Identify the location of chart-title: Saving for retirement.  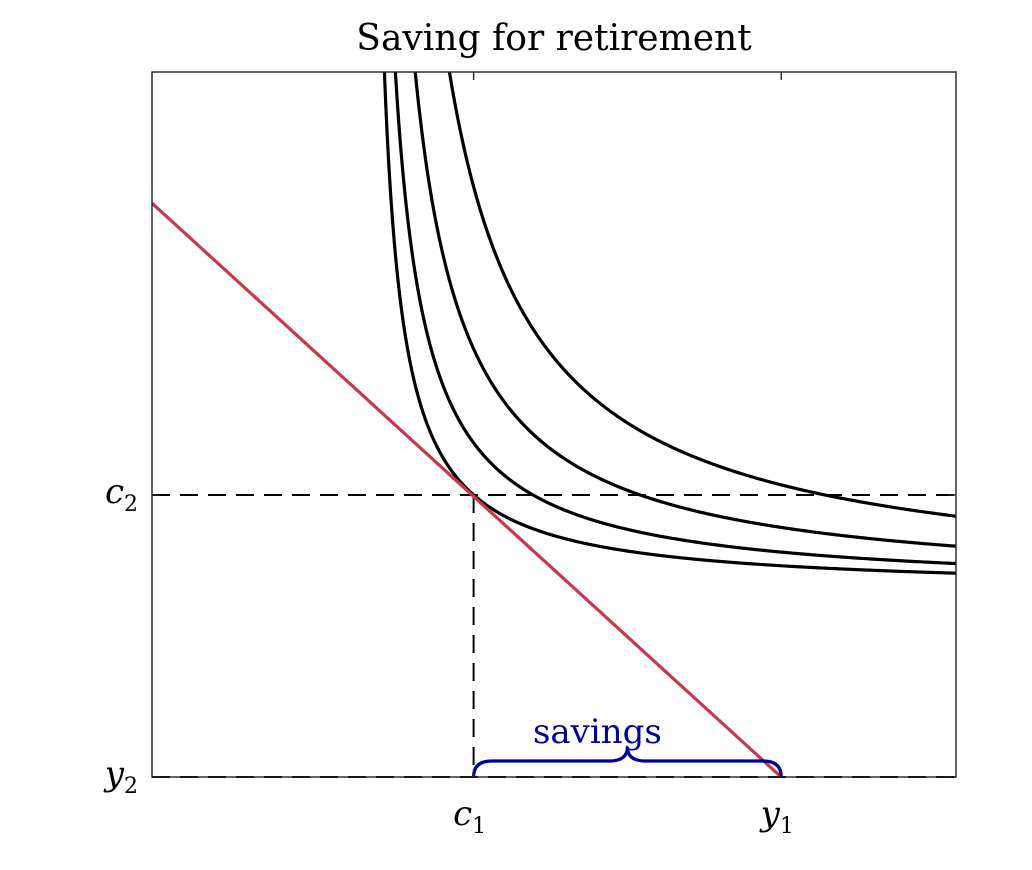
(554, 38).